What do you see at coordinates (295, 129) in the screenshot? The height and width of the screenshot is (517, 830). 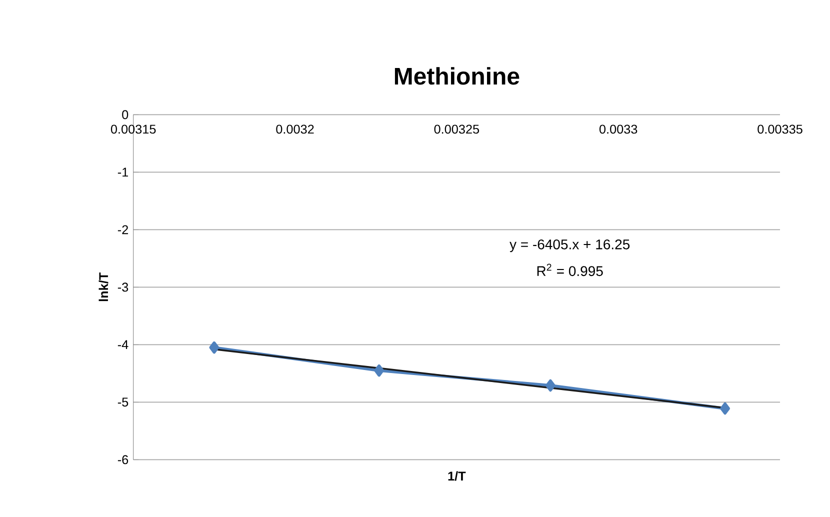 I see `x-tick-label: 0.0032` at bounding box center [295, 129].